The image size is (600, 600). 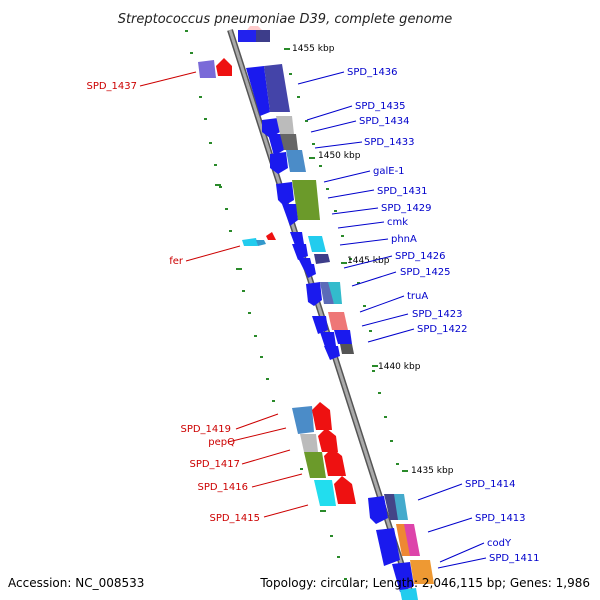 What do you see at coordinates (389, 171) in the screenshot?
I see `gene-label-gale-1: galE-1` at bounding box center [389, 171].